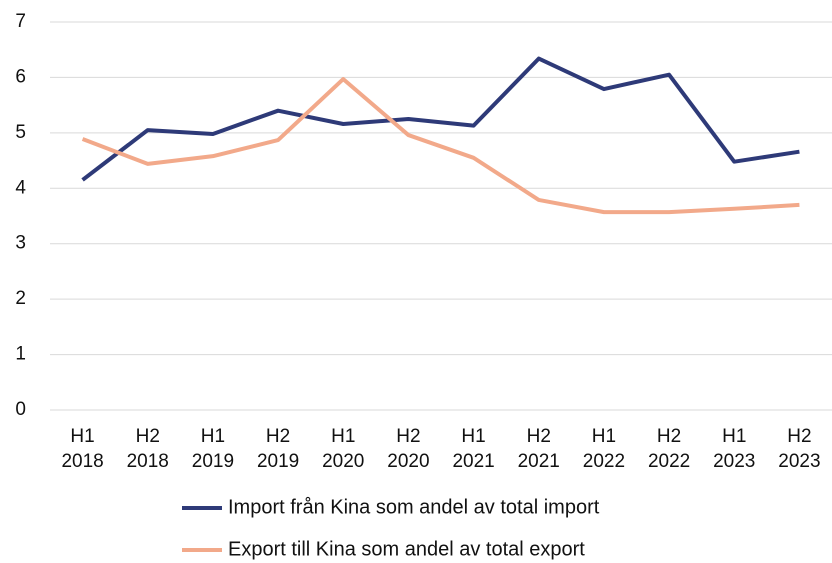 This screenshot has width=832, height=563. I want to click on x-tick-label: H2 2018, so click(148, 449).